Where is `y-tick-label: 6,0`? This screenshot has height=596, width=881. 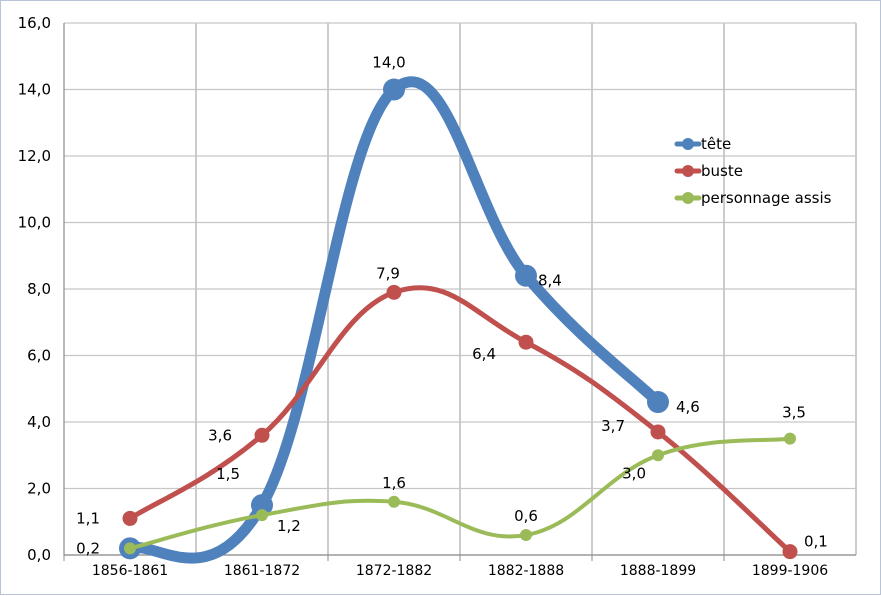 y-tick-label: 6,0 is located at coordinates (39, 356).